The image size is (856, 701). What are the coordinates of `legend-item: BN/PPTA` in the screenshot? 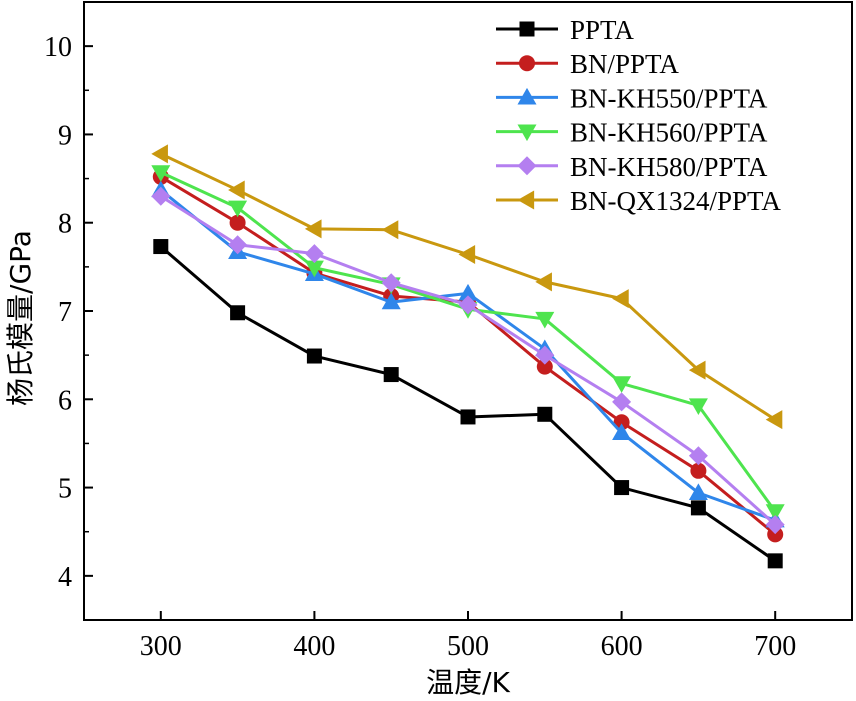 It's located at (587, 64).